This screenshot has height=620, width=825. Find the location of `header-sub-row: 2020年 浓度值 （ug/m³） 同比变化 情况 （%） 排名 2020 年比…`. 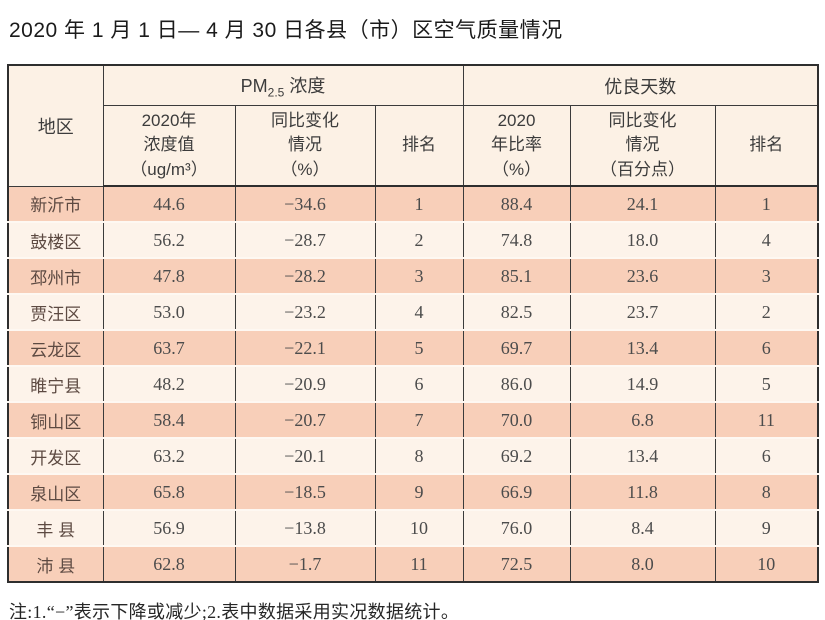

header-sub-row: 2020年 浓度值 （ug/m³） 同比变化 情况 （%） 排名 2020 年比… is located at coordinates (413, 146).